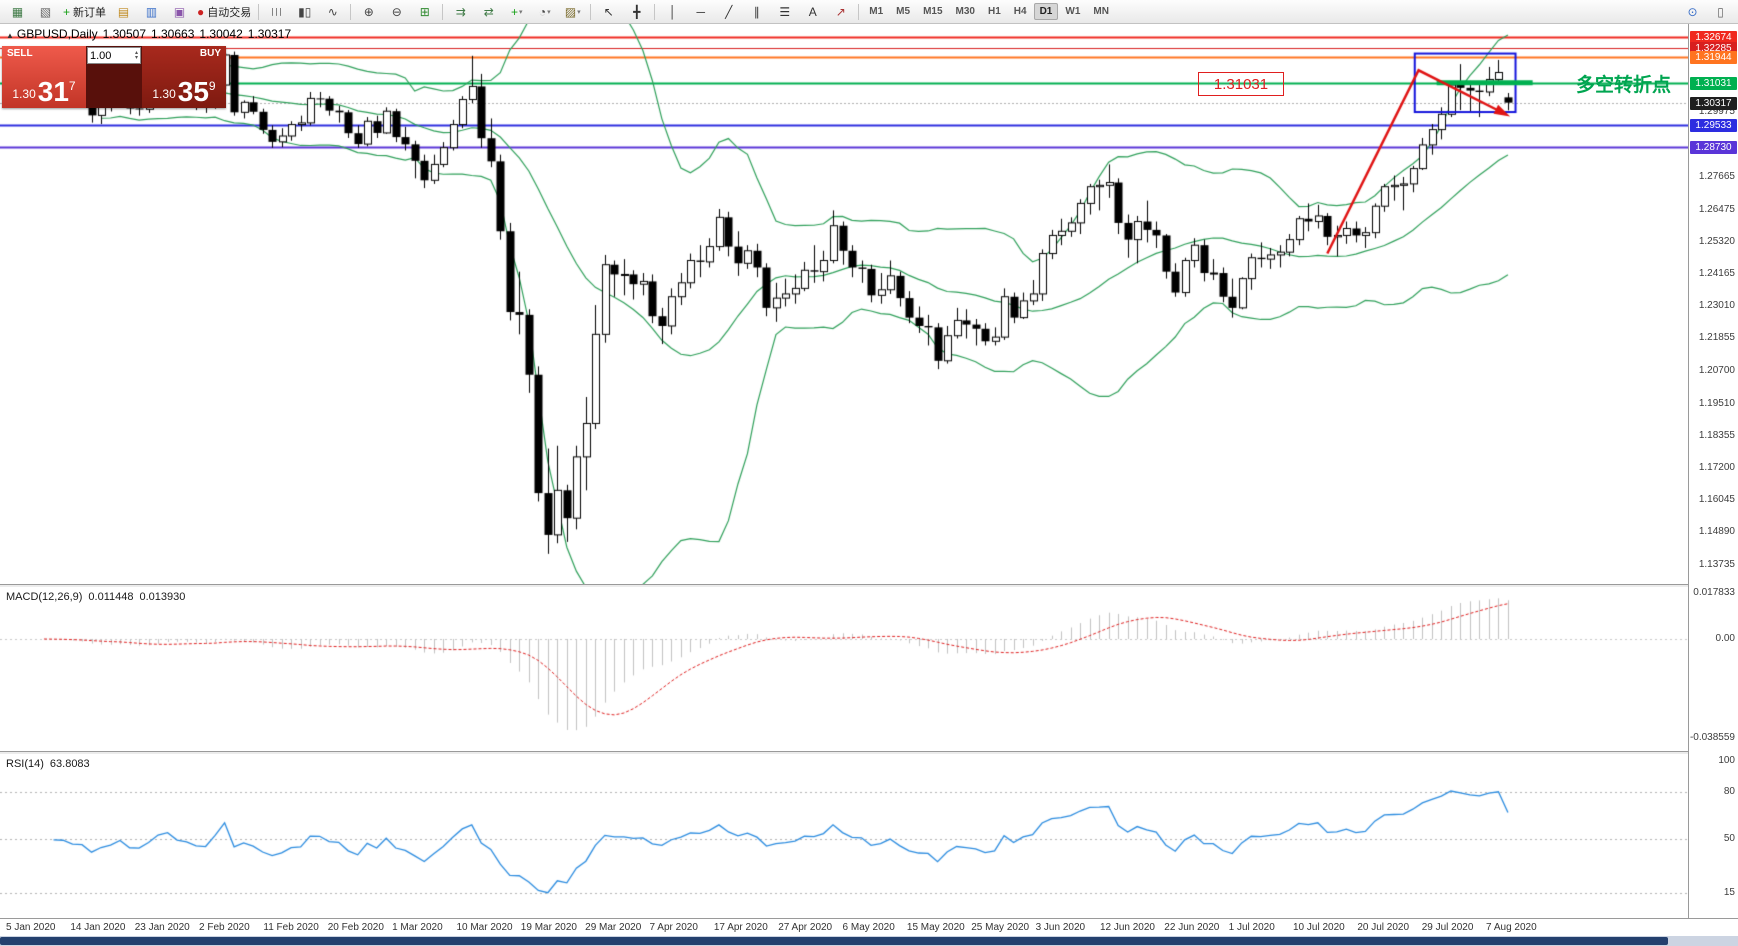 Image resolution: width=1738 pixels, height=946 pixels. Describe the element at coordinates (304, 12) in the screenshot. I see `candlestick-type-icon: ▮▯` at that location.